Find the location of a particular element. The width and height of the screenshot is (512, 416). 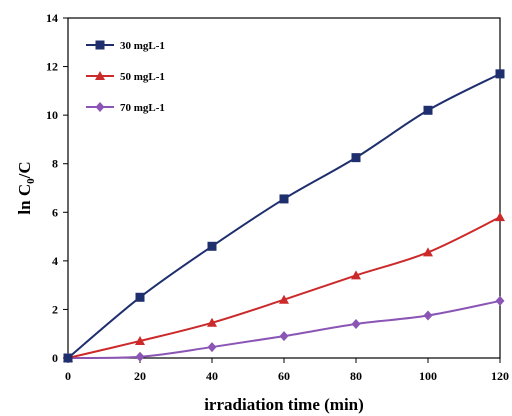

y-axis-title-tail: /C is located at coordinates (24, 170).